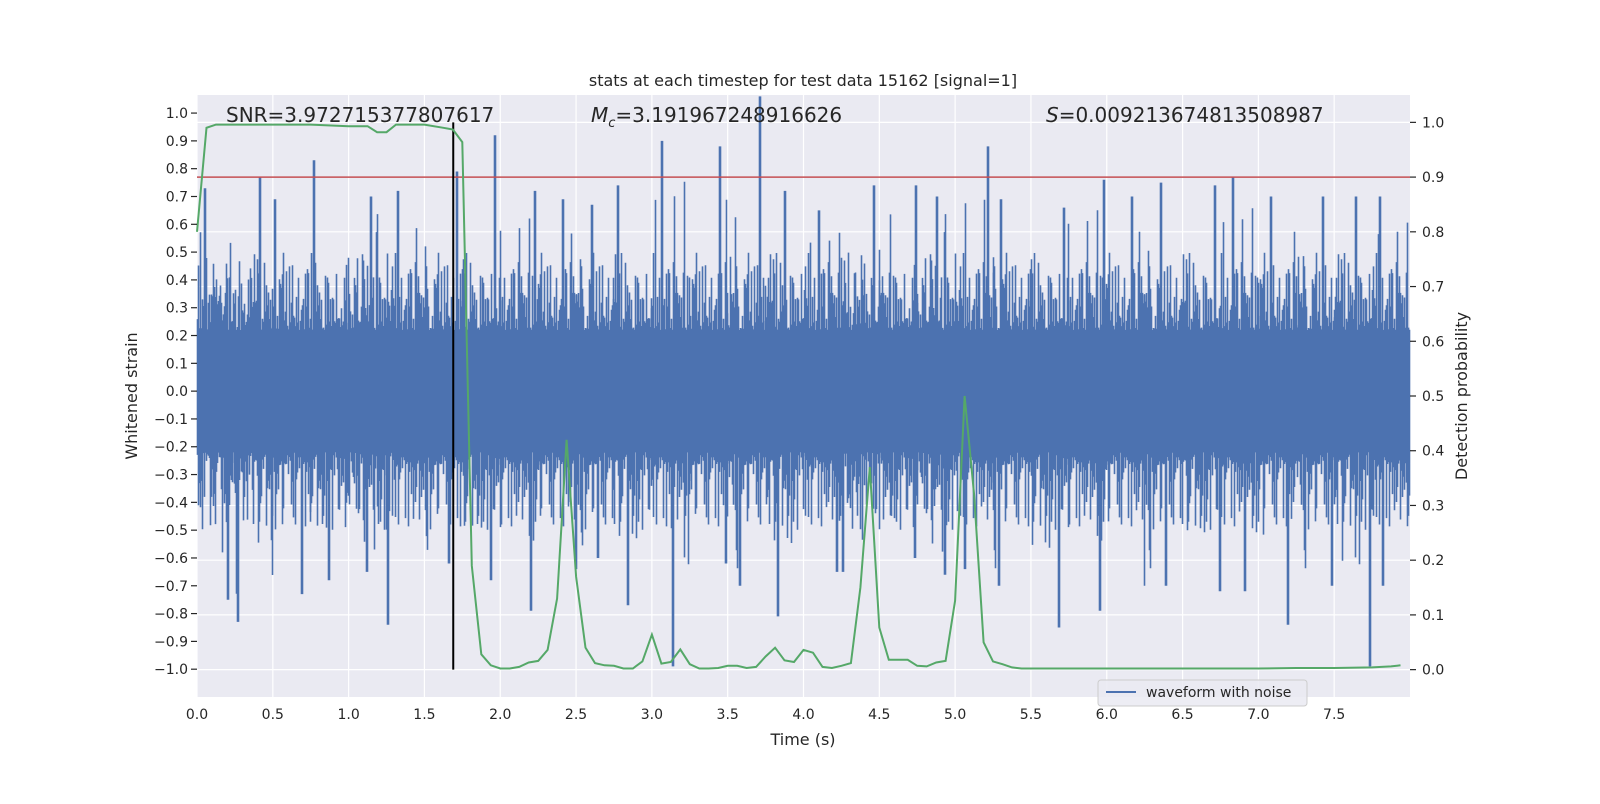 Image resolution: width=1600 pixels, height=804 pixels. Describe the element at coordinates (348, 715) in the screenshot. I see `x-tick-label: 1.0` at that location.